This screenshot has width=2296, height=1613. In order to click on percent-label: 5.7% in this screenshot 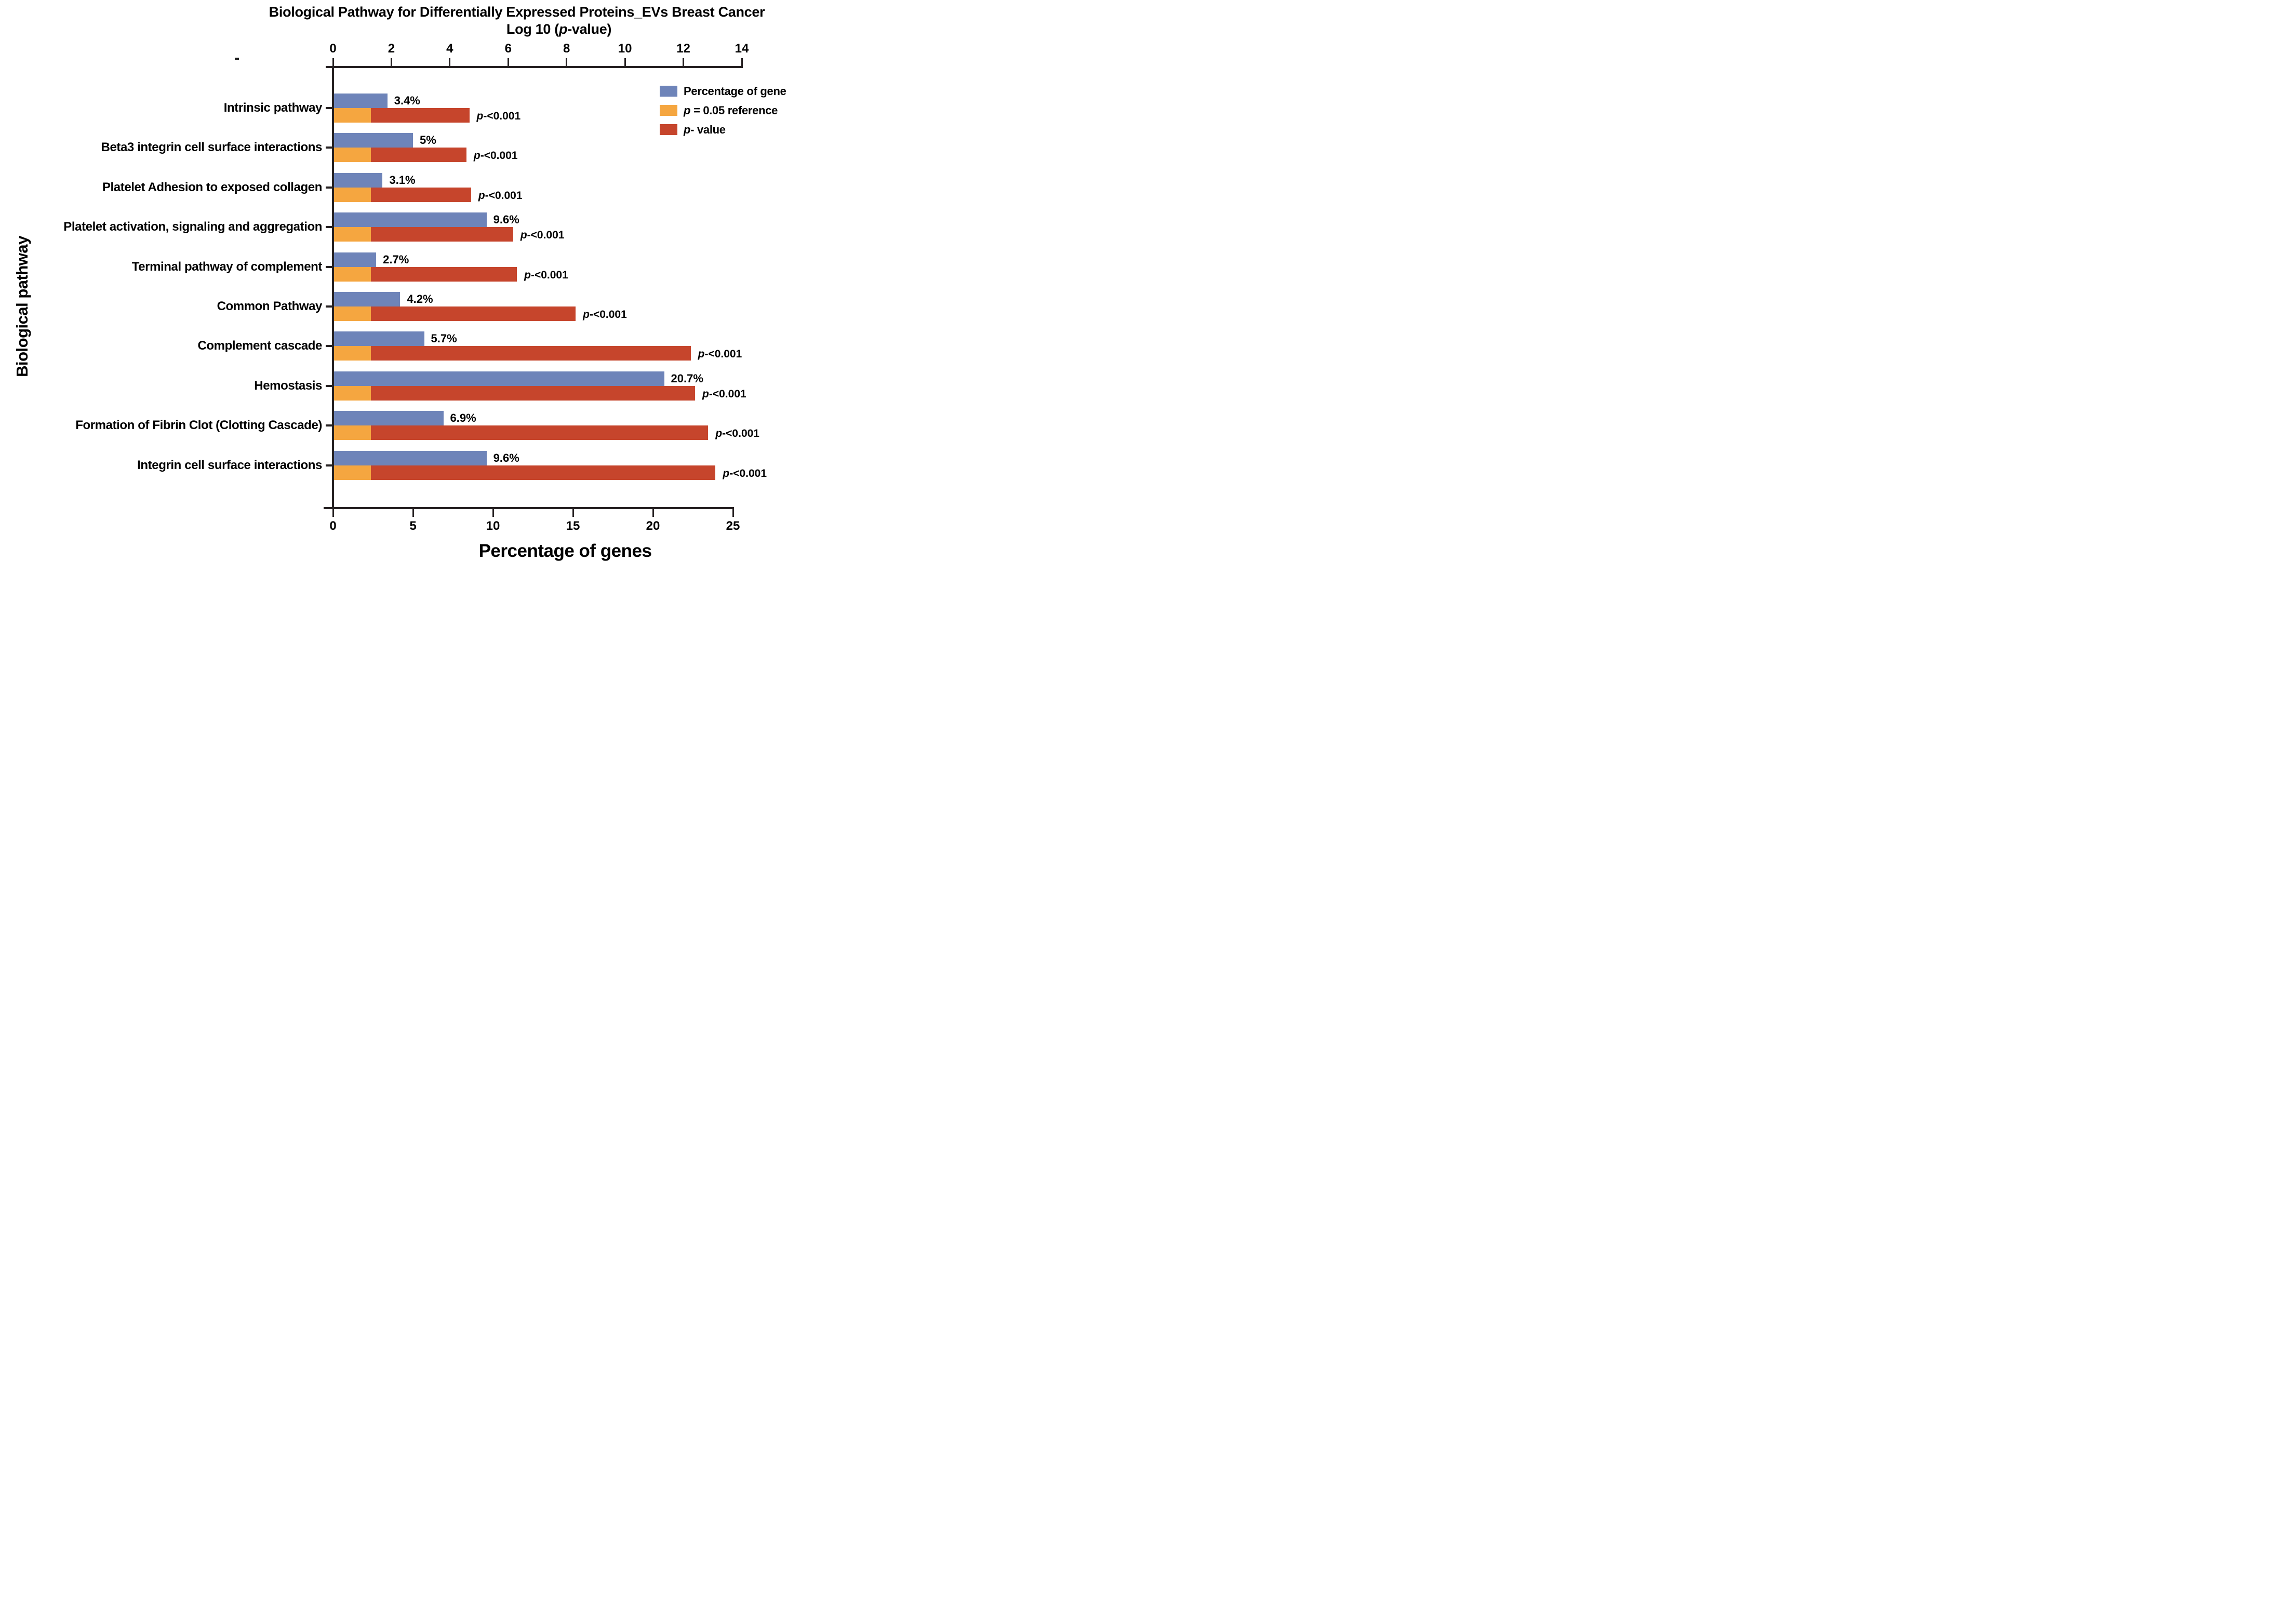, I will do `click(444, 338)`.